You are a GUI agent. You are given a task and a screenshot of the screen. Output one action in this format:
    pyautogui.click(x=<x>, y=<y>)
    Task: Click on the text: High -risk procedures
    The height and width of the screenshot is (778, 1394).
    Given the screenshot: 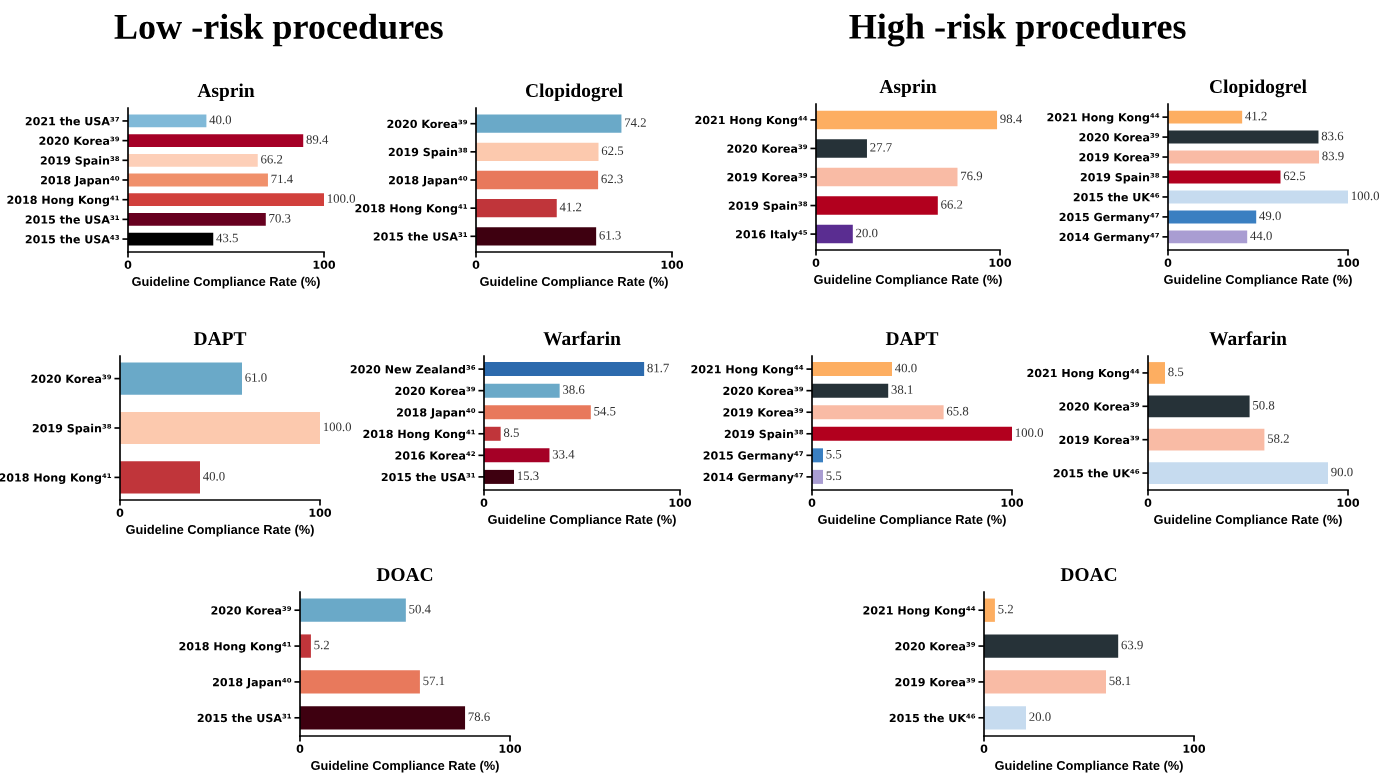 What is the action you would take?
    pyautogui.click(x=1017, y=30)
    